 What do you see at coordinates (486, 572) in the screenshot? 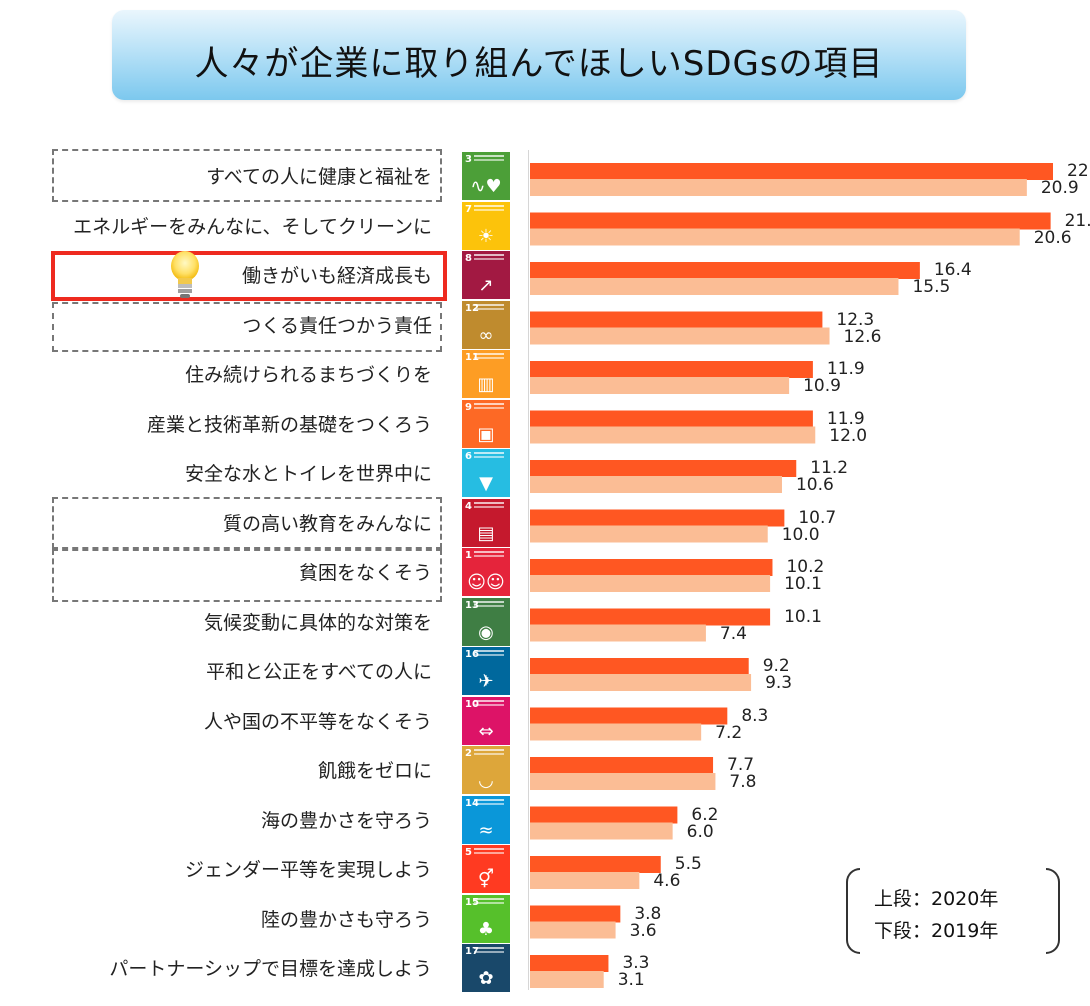
I see `sdg-1-tile: 1 ☺☺` at bounding box center [486, 572].